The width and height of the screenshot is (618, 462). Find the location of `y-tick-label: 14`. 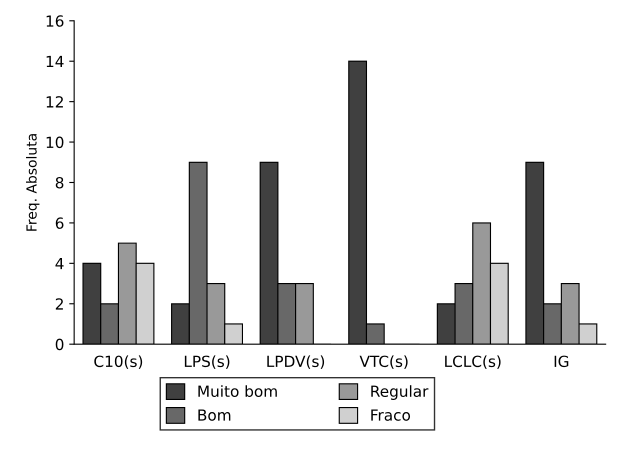

y-tick-label: 14 is located at coordinates (55, 62).